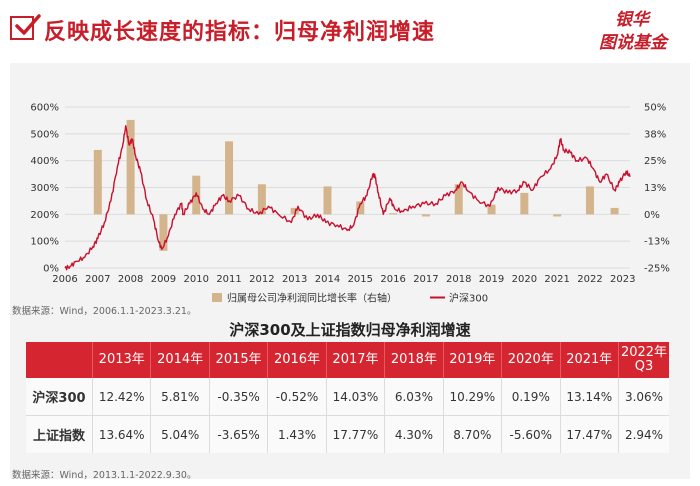 The image size is (700, 486). What do you see at coordinates (472, 434) in the screenshot?
I see `table-cell: 8.70%` at bounding box center [472, 434].